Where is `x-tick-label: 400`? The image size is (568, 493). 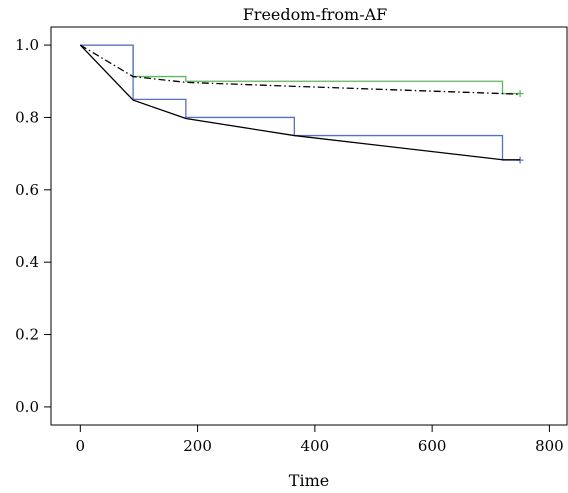 x-tick-label: 400 is located at coordinates (315, 446).